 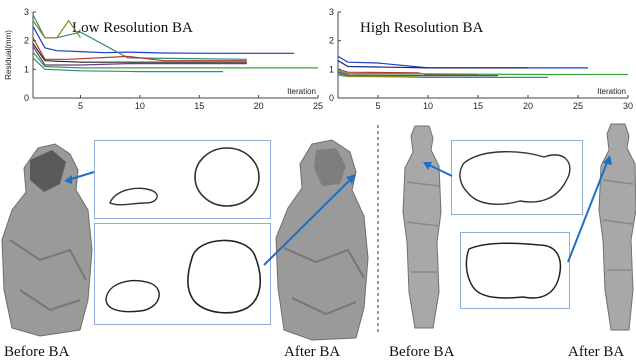 I want to click on arrow-high-after-head, so click(x=607, y=160).